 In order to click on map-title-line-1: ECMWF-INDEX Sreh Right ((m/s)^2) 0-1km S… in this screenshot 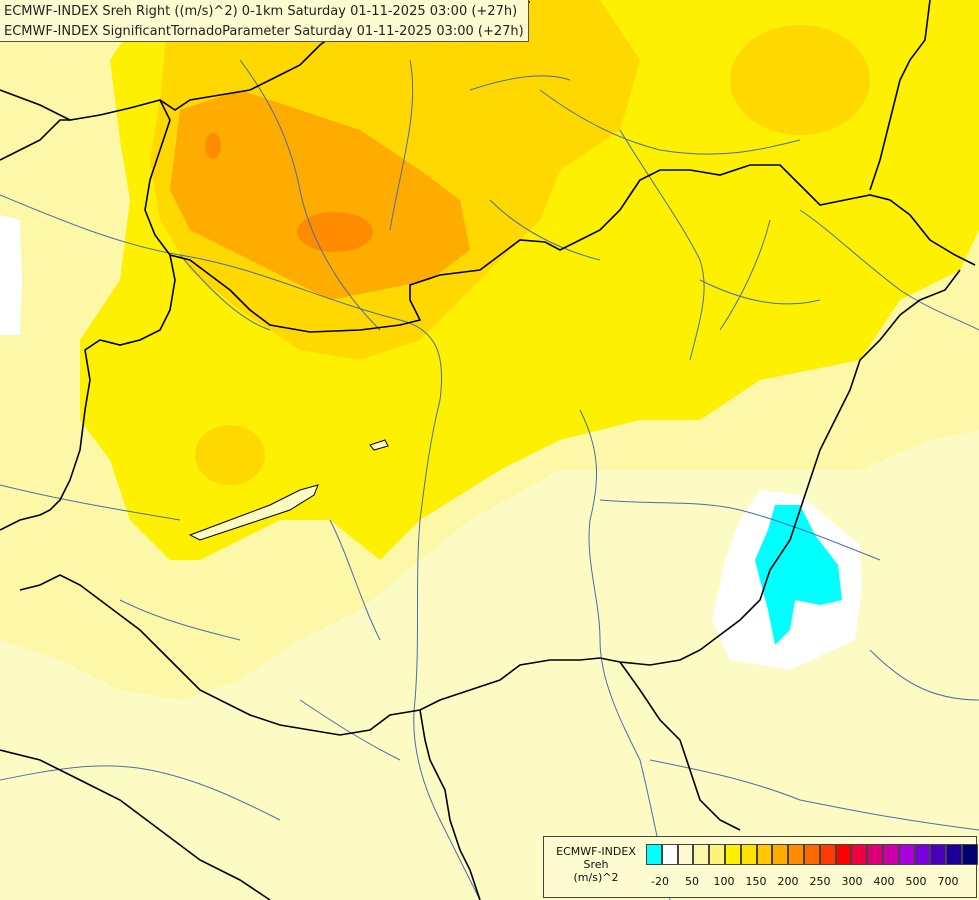, I will do `click(261, 11)`.